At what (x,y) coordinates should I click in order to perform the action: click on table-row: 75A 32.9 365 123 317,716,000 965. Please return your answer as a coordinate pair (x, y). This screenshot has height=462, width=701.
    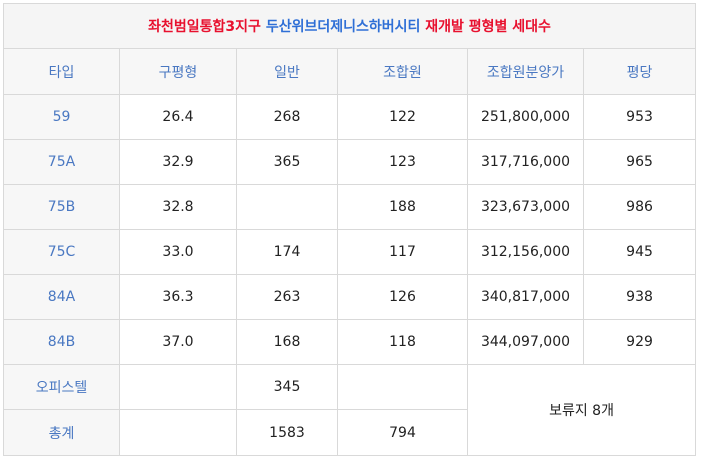
    Looking at the image, I should click on (350, 162).